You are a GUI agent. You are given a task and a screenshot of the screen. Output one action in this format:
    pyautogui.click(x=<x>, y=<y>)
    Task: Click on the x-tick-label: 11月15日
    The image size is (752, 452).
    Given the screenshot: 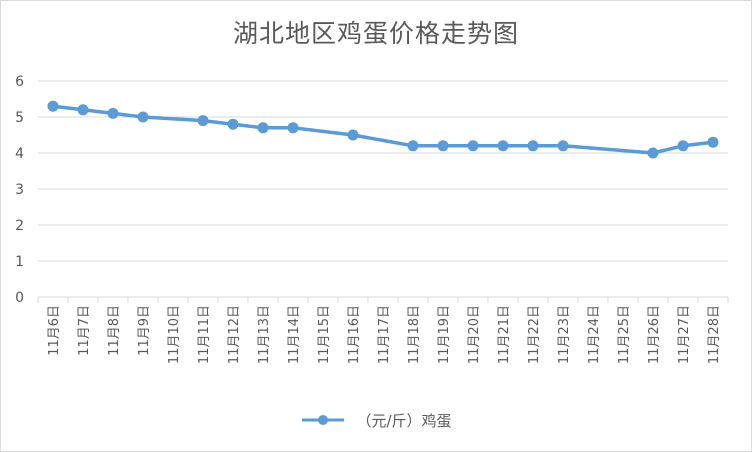 What is the action you would take?
    pyautogui.click(x=324, y=334)
    